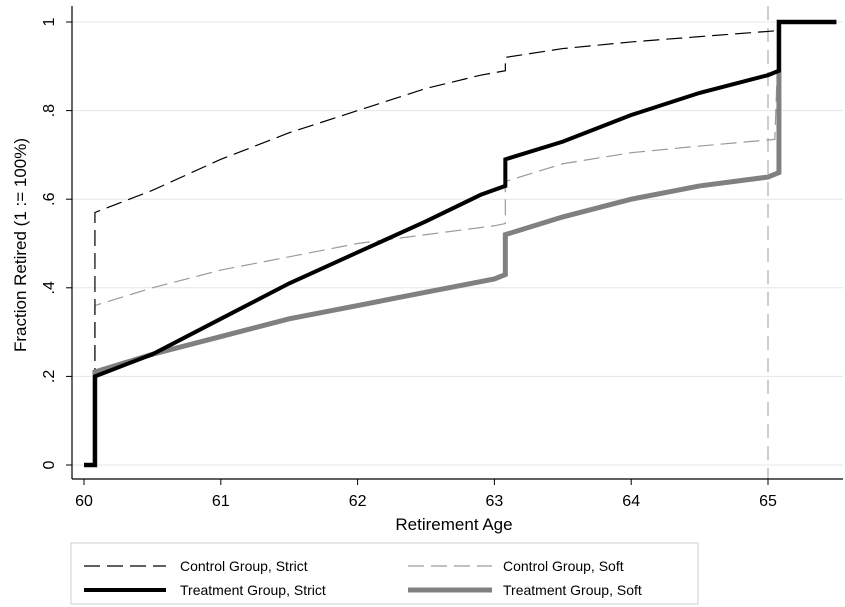  Describe the element at coordinates (572, 590) in the screenshot. I see `legend-label-3: Treatment Group, Soft` at that location.